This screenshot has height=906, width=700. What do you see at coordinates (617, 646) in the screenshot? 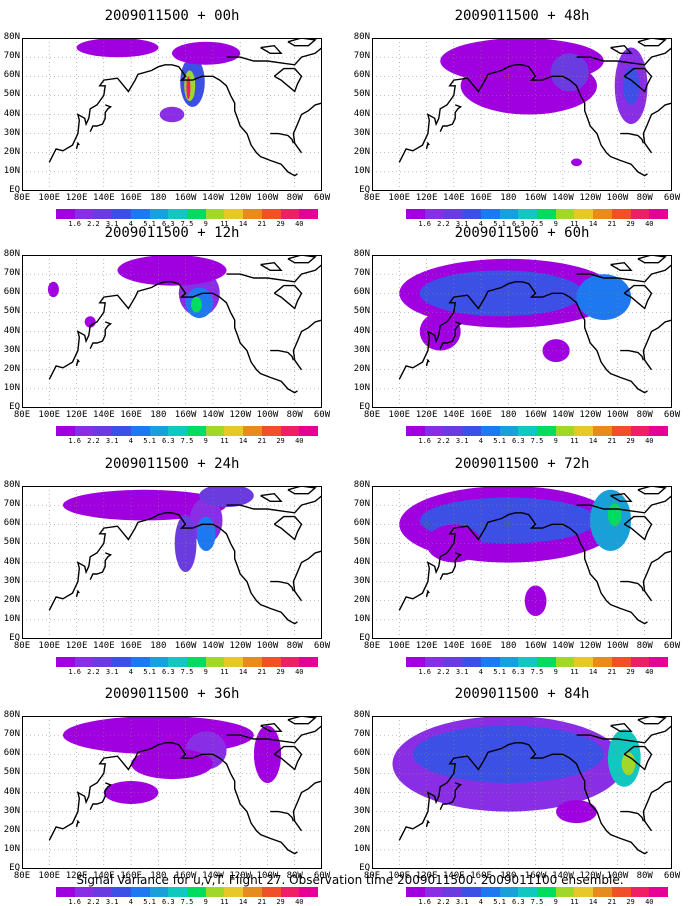
I see `x-tick-label: 100W` at bounding box center [617, 646].